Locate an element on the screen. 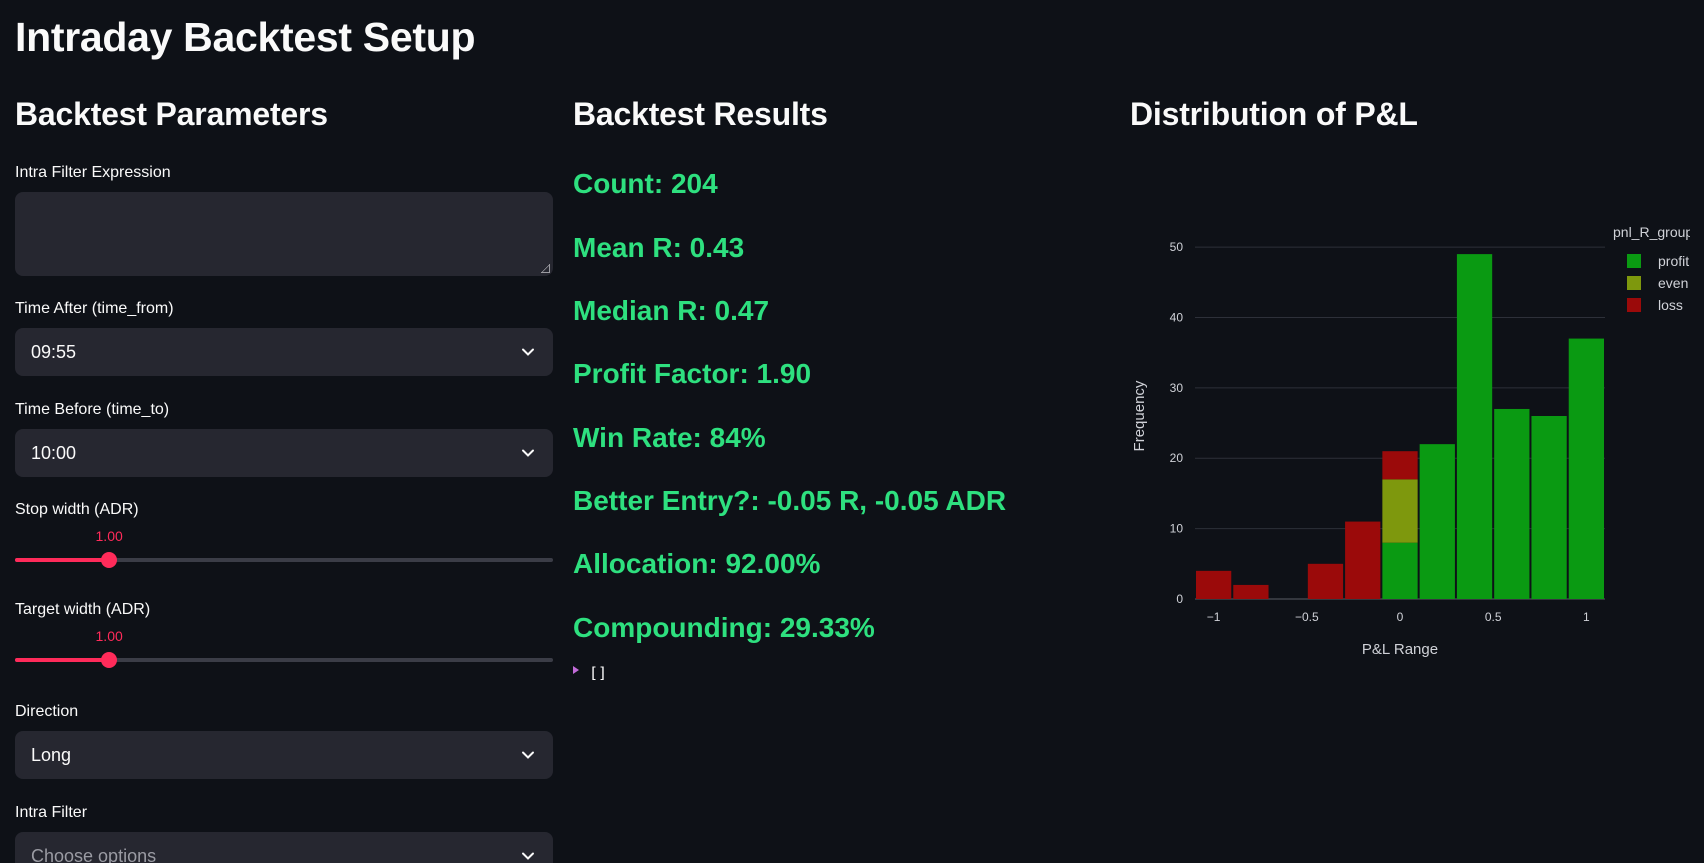 The width and height of the screenshot is (1704, 863). parameters-heading: Backtest Parameters is located at coordinates (171, 114).